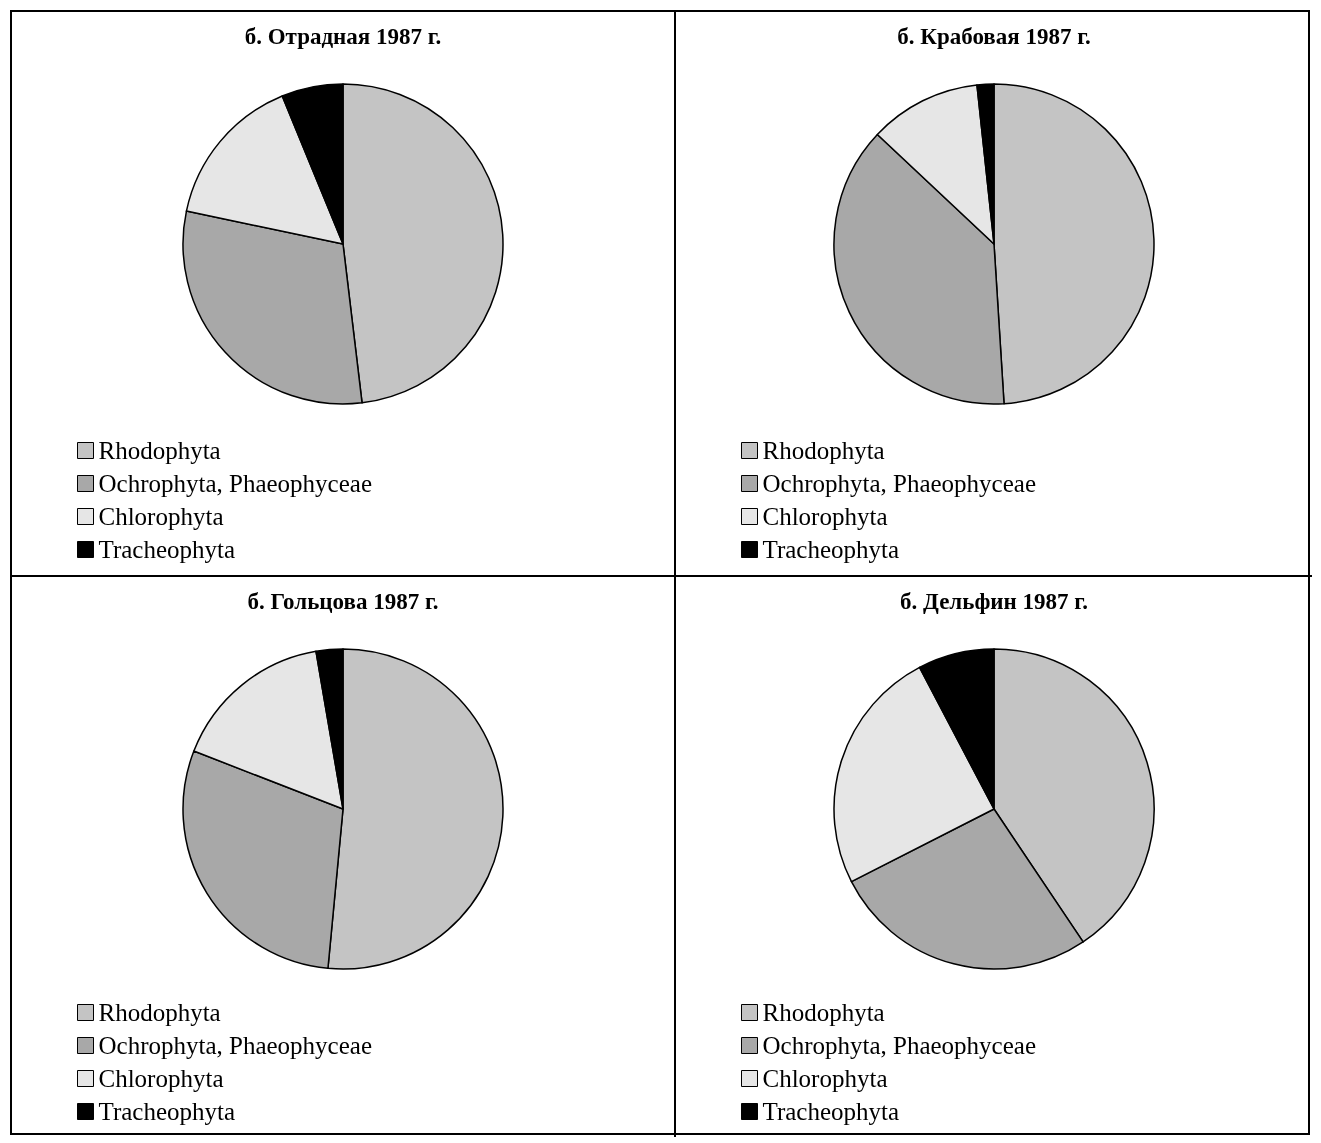 The height and width of the screenshot is (1143, 1321). Describe the element at coordinates (343, 36) in the screenshot. I see `chart-title: б. Отрадная 1987 г.` at that location.